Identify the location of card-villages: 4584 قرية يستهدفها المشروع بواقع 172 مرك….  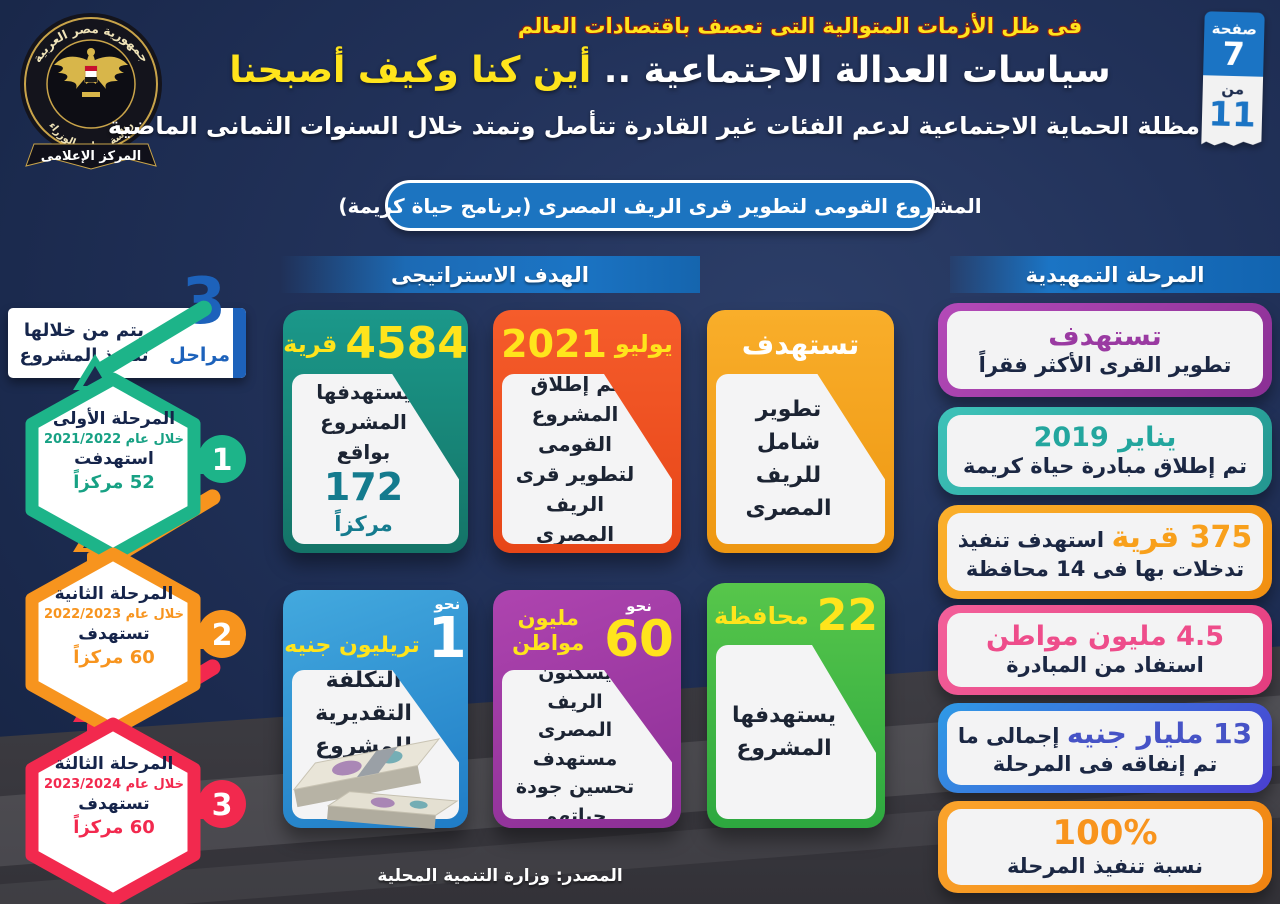
(375, 431).